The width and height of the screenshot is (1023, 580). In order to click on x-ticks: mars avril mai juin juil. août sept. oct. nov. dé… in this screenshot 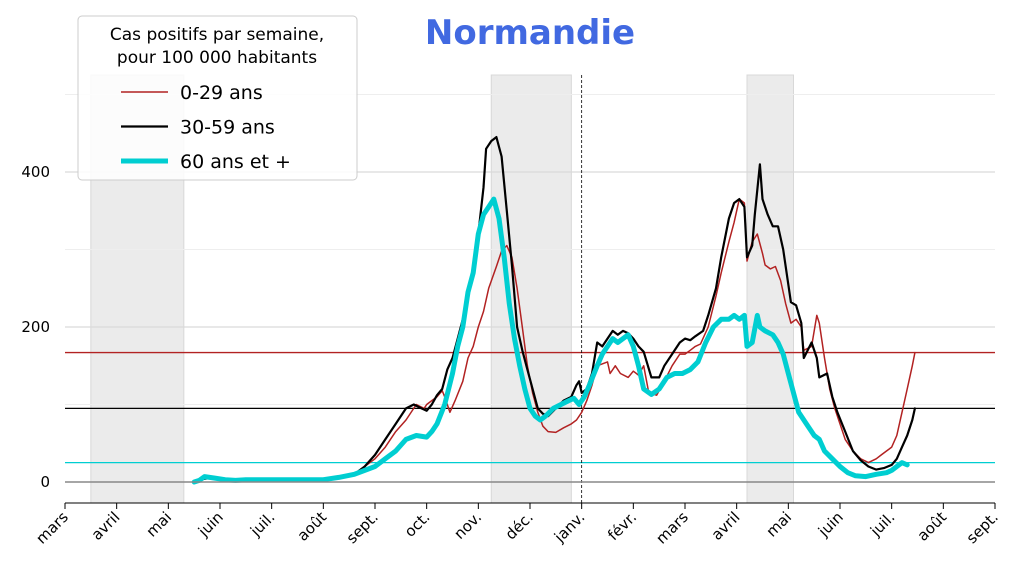, I will do `click(517, 525)`.